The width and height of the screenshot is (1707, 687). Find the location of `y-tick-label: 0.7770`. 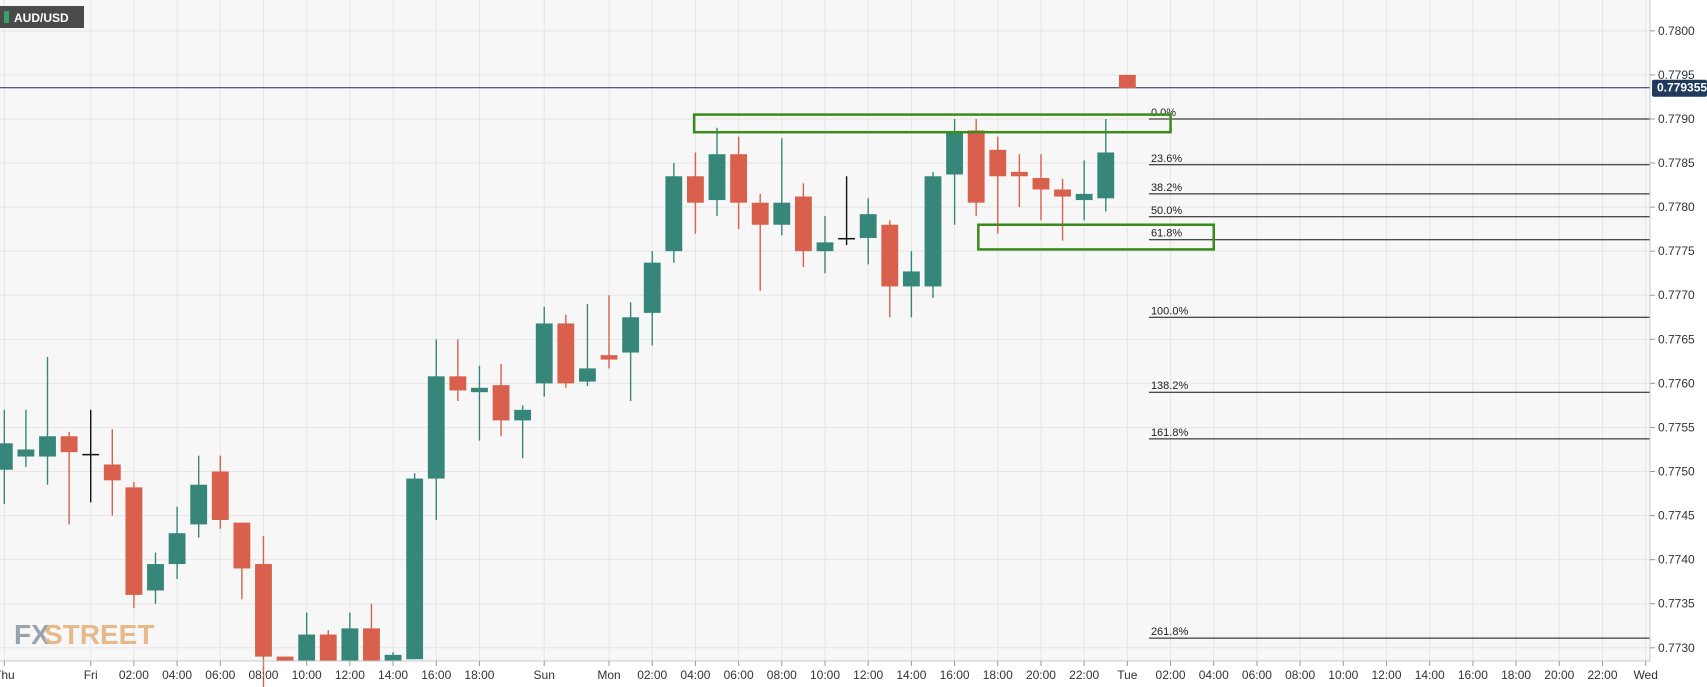

y-tick-label: 0.7770 is located at coordinates (1676, 295).